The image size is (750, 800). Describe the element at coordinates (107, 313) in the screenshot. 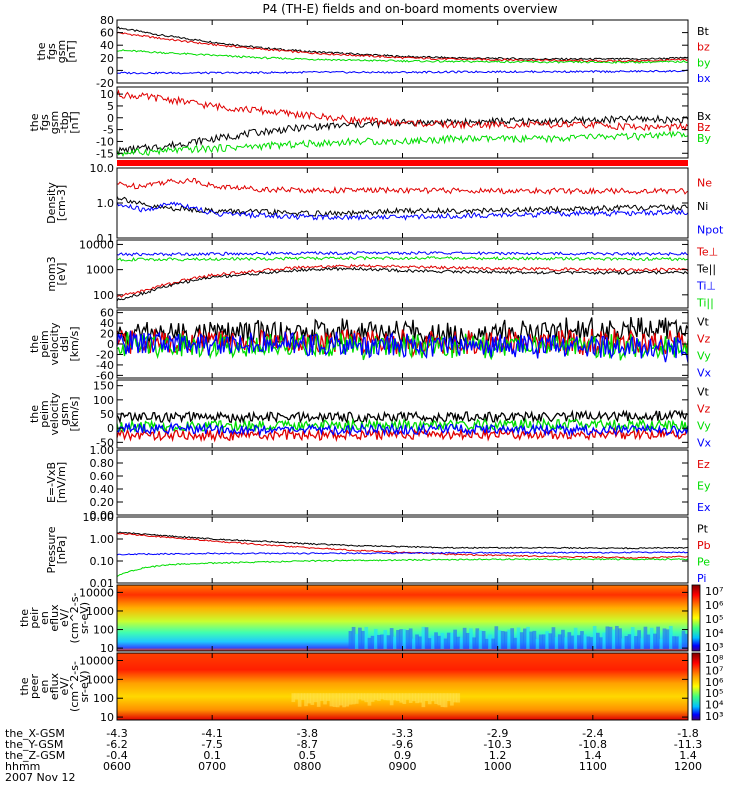

I see `ytick-label: 60` at that location.